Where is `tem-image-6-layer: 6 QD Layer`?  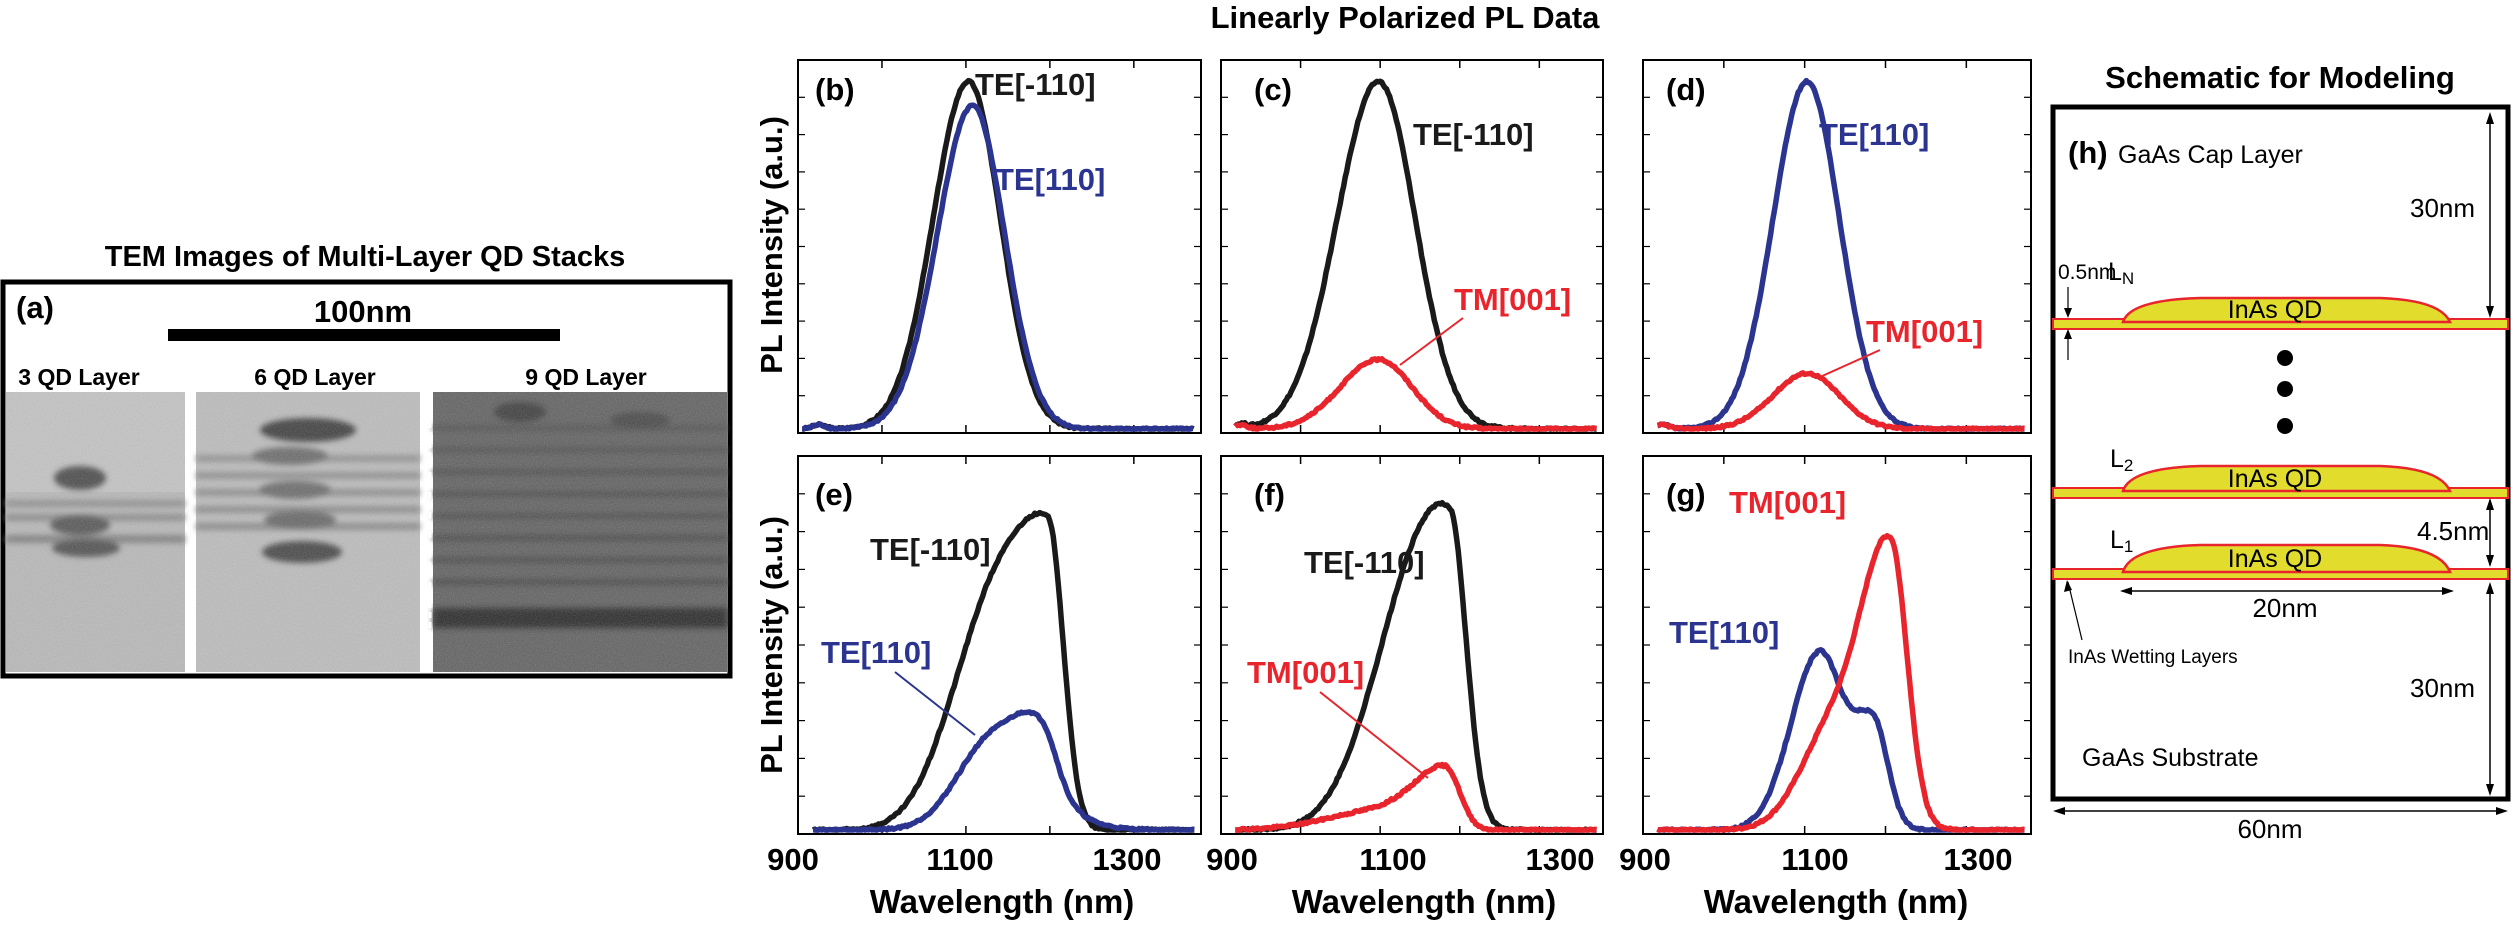
tem-image-6-layer: 6 QD Layer is located at coordinates (308, 518).